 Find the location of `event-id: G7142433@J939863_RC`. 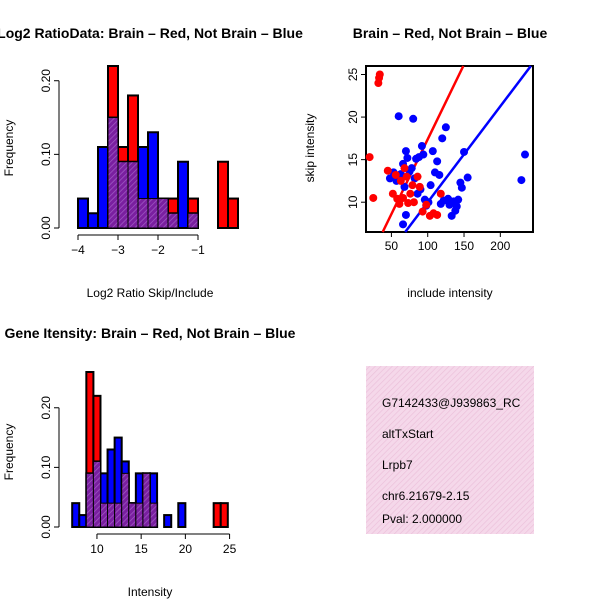

event-id: G7142433@J939863_RC is located at coordinates (451, 403).